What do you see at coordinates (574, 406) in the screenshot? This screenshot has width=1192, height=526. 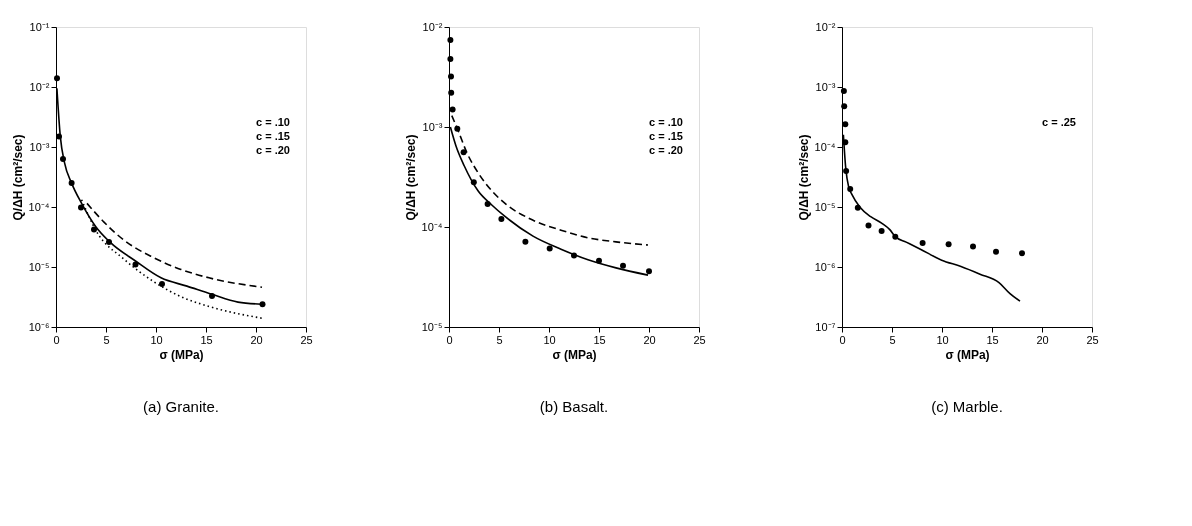 I see `text: (b) Basalt.` at bounding box center [574, 406].